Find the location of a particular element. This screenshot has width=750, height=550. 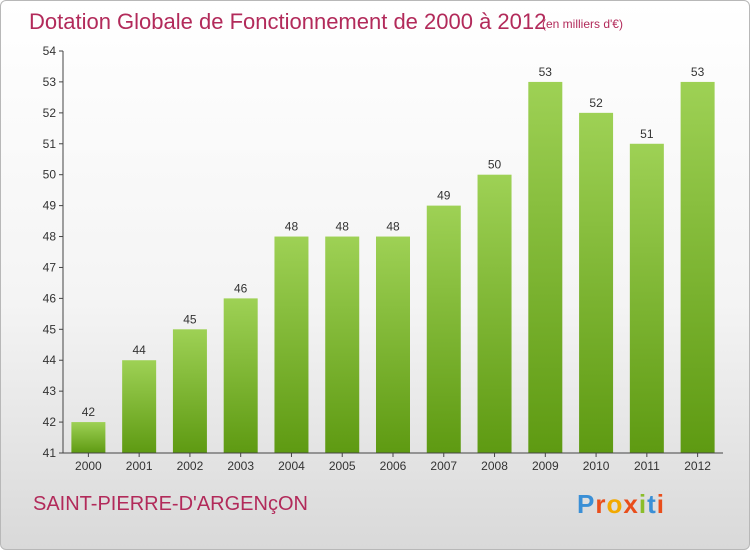

y-tick-label: 42 is located at coordinates (50, 422).